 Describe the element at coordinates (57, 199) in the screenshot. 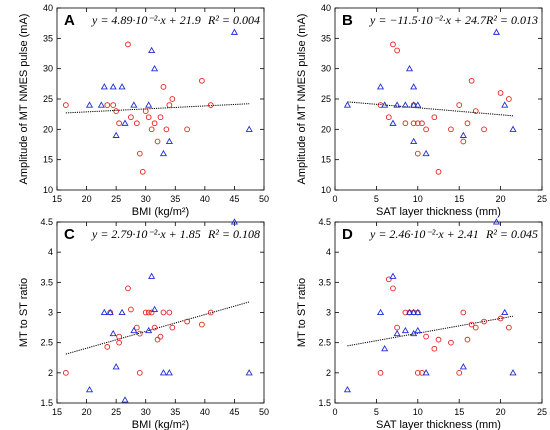

I see `x-tick-label: 15` at that location.